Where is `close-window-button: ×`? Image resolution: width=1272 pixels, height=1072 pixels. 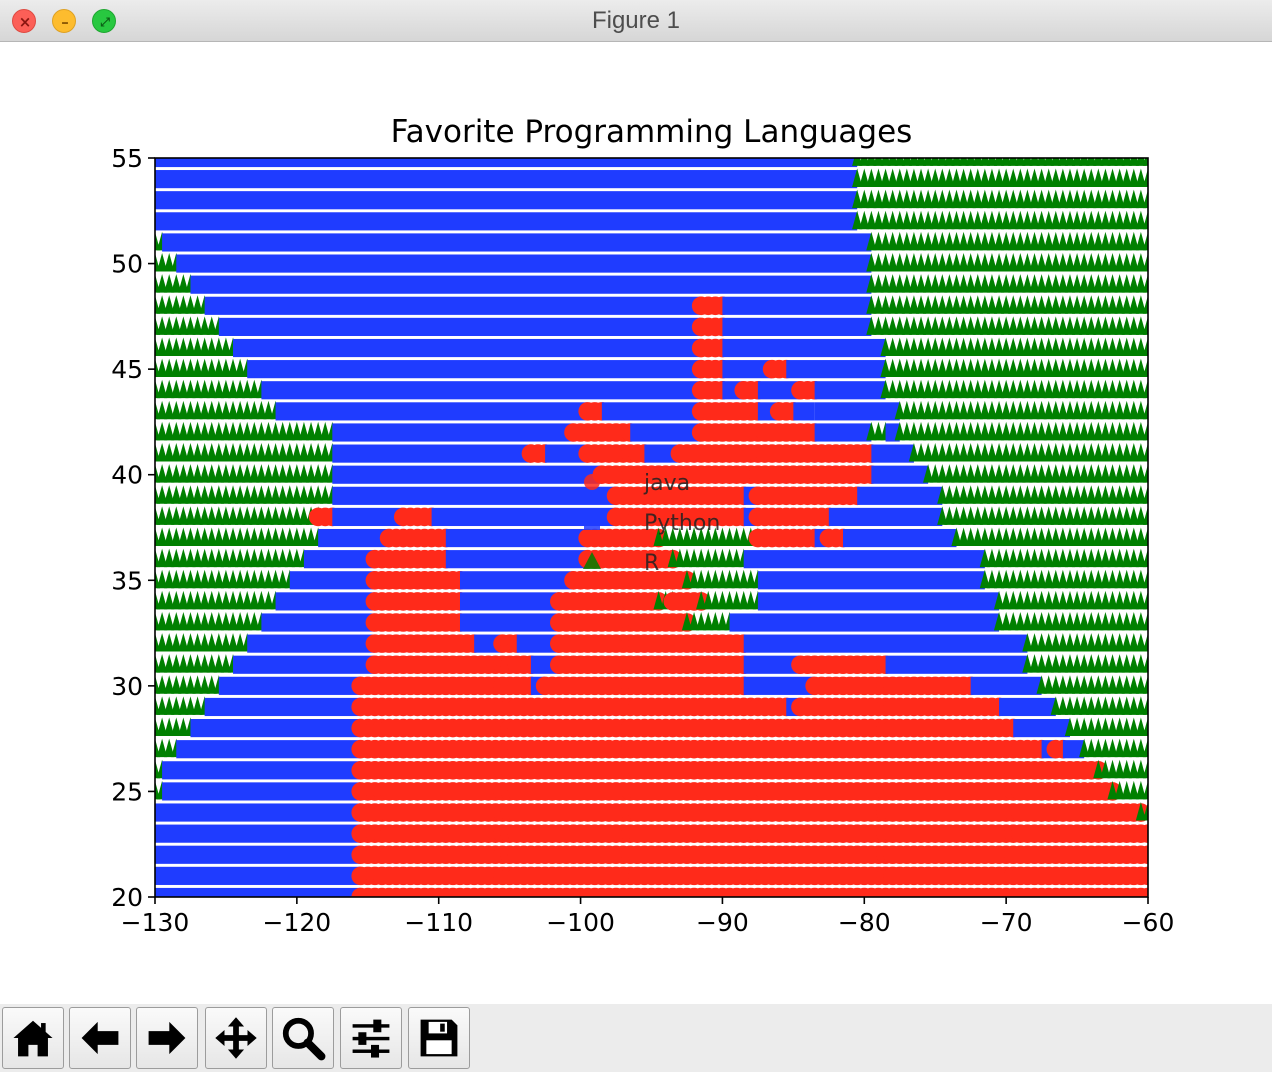 close-window-button: × is located at coordinates (24, 21).